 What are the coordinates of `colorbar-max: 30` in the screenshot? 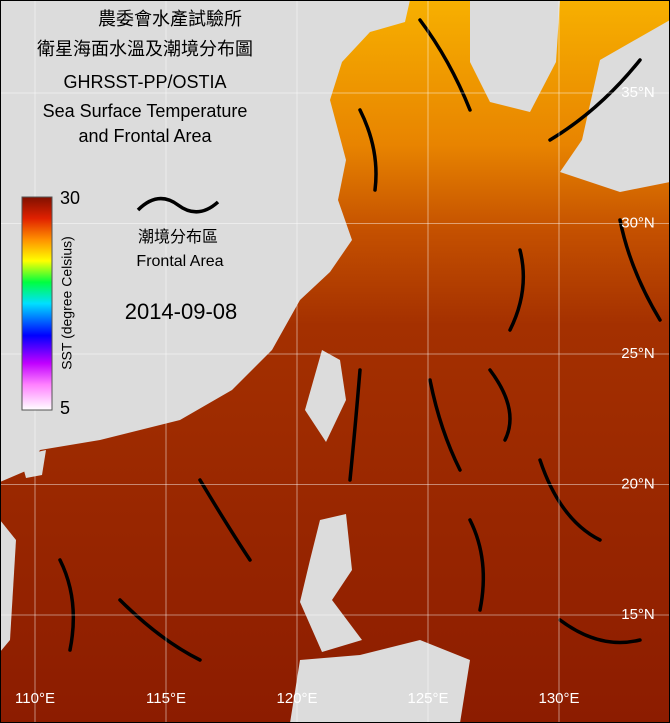 It's located at (70, 198).